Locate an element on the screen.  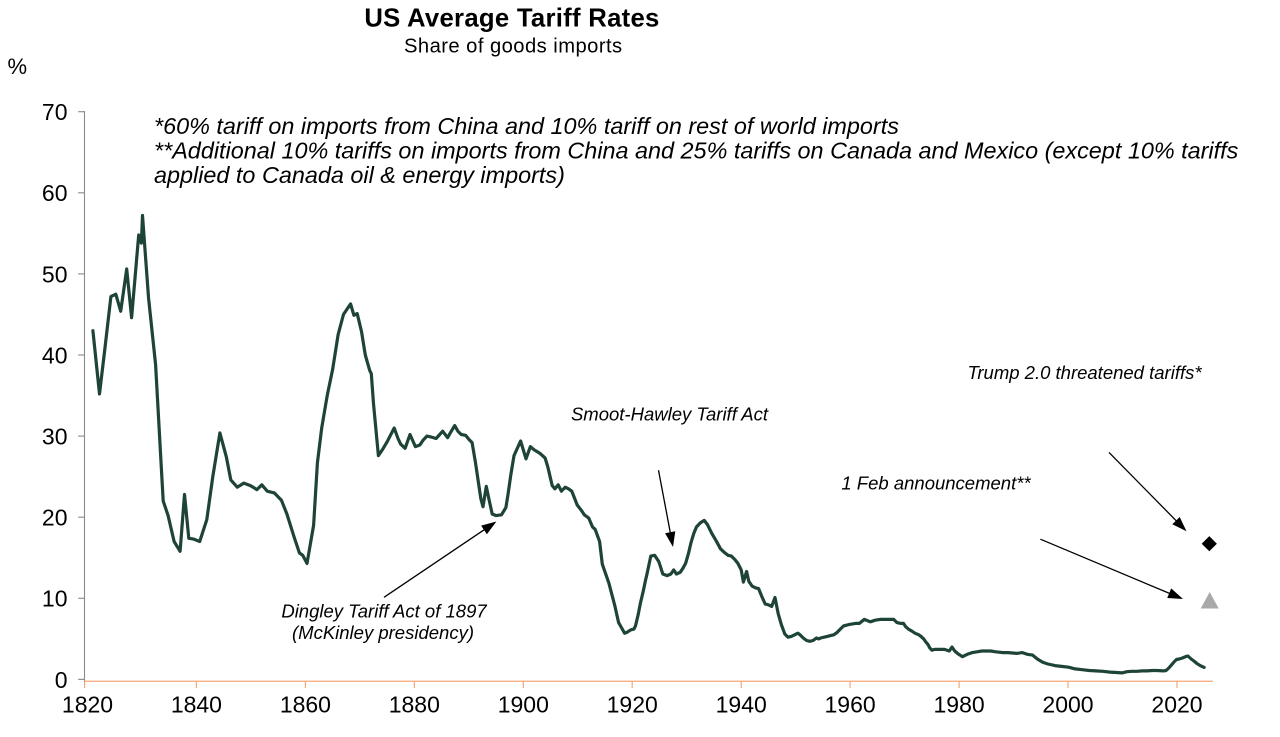
svg-text: 0 is located at coordinates (61, 680).